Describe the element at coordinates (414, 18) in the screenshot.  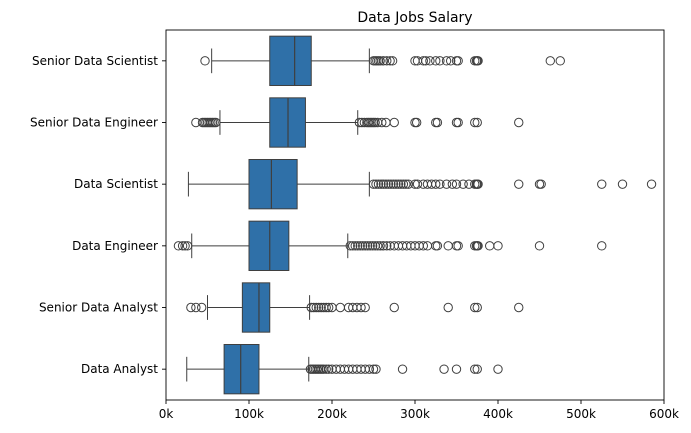
I see `chart-title: Data Jobs Salary` at that location.